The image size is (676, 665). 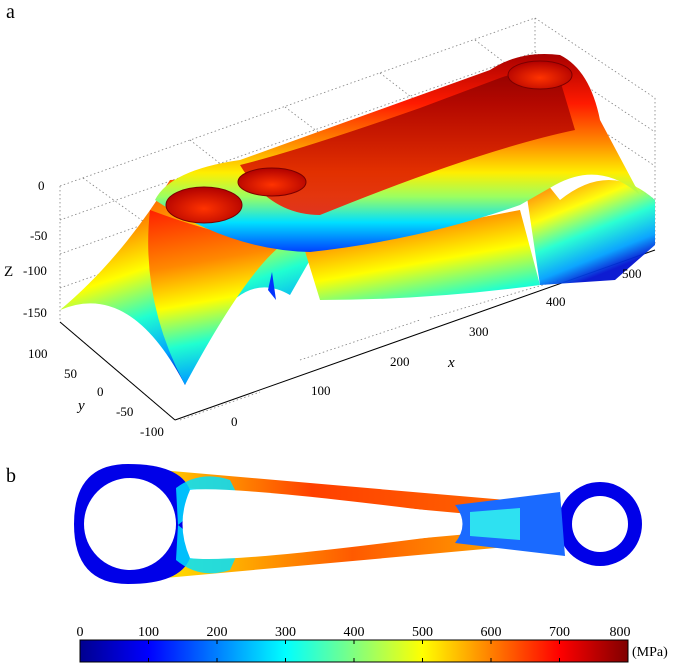 I want to click on colorbar-tick-label: 100, so click(x=148, y=632).